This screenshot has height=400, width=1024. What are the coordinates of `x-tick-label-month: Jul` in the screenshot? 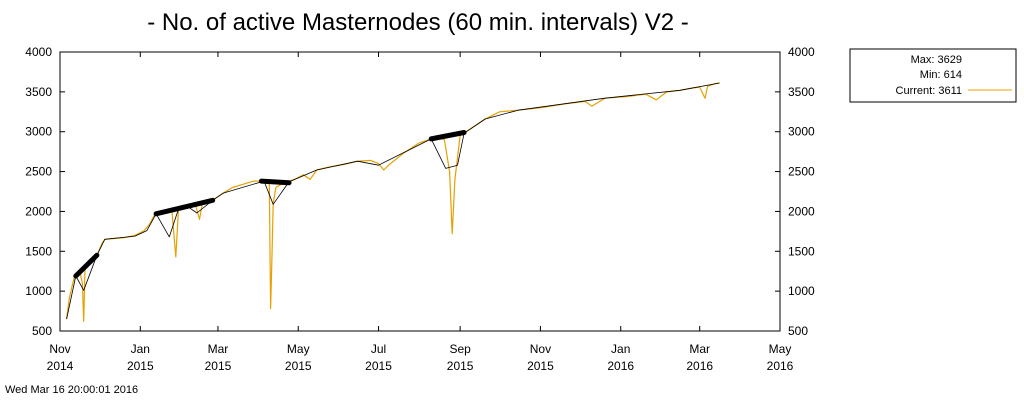 It's located at (378, 349).